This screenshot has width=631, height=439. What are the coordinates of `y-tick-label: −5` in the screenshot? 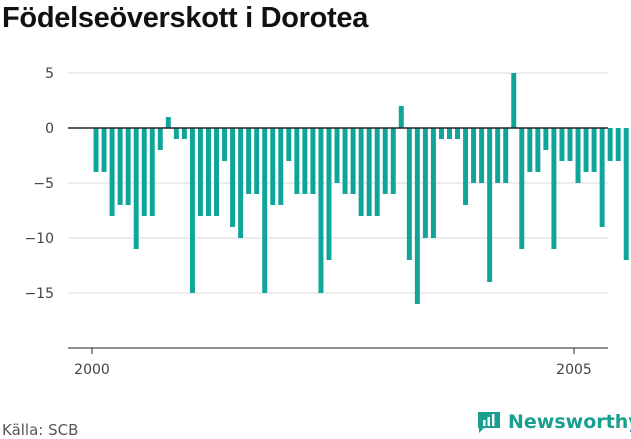 It's located at (43, 184).